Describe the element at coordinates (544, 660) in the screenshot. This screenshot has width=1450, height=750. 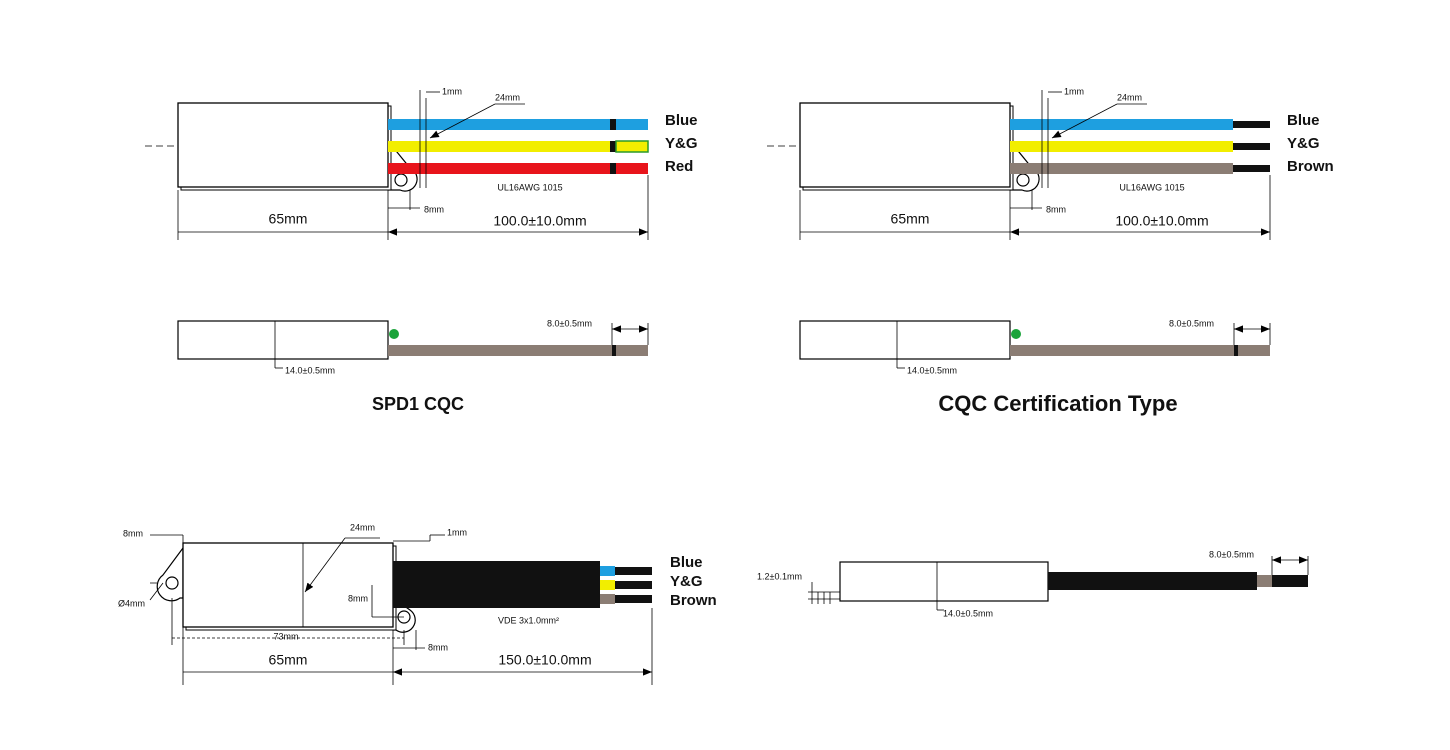
I see `dimension-label: 150.0±10.0mm` at that location.